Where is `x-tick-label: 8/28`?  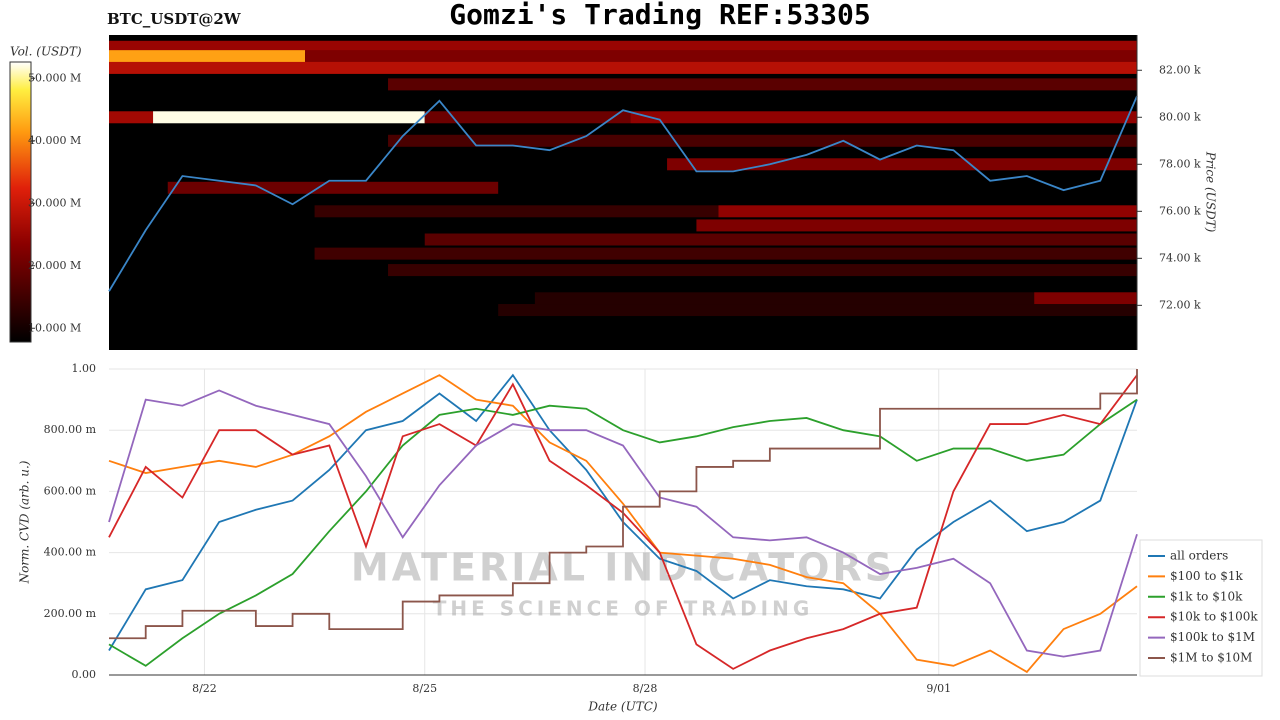 x-tick-label: 8/28 is located at coordinates (645, 688).